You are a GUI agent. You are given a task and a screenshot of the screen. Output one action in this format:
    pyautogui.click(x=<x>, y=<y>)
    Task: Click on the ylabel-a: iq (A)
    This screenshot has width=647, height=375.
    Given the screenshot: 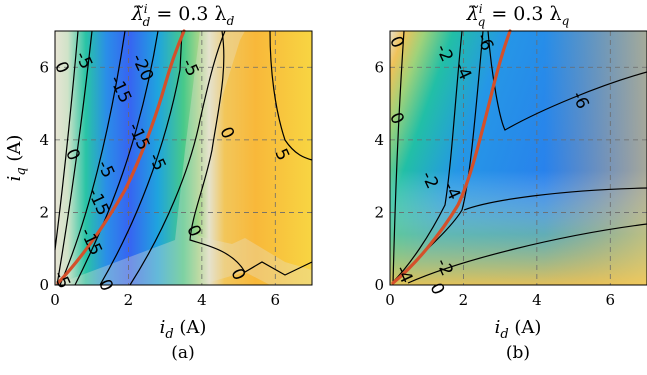 What is the action you would take?
    pyautogui.click(x=16, y=158)
    